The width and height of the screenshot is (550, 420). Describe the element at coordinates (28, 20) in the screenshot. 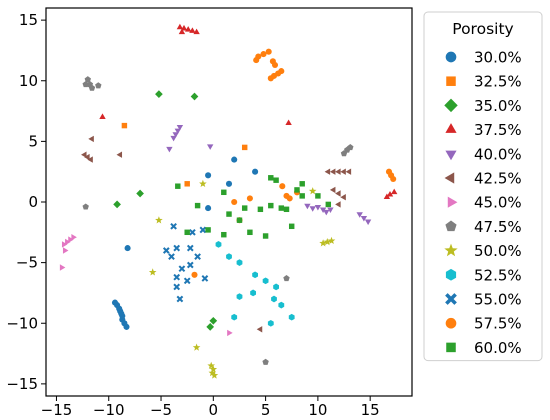

I see `y-tick-label-6: 15` at that location.